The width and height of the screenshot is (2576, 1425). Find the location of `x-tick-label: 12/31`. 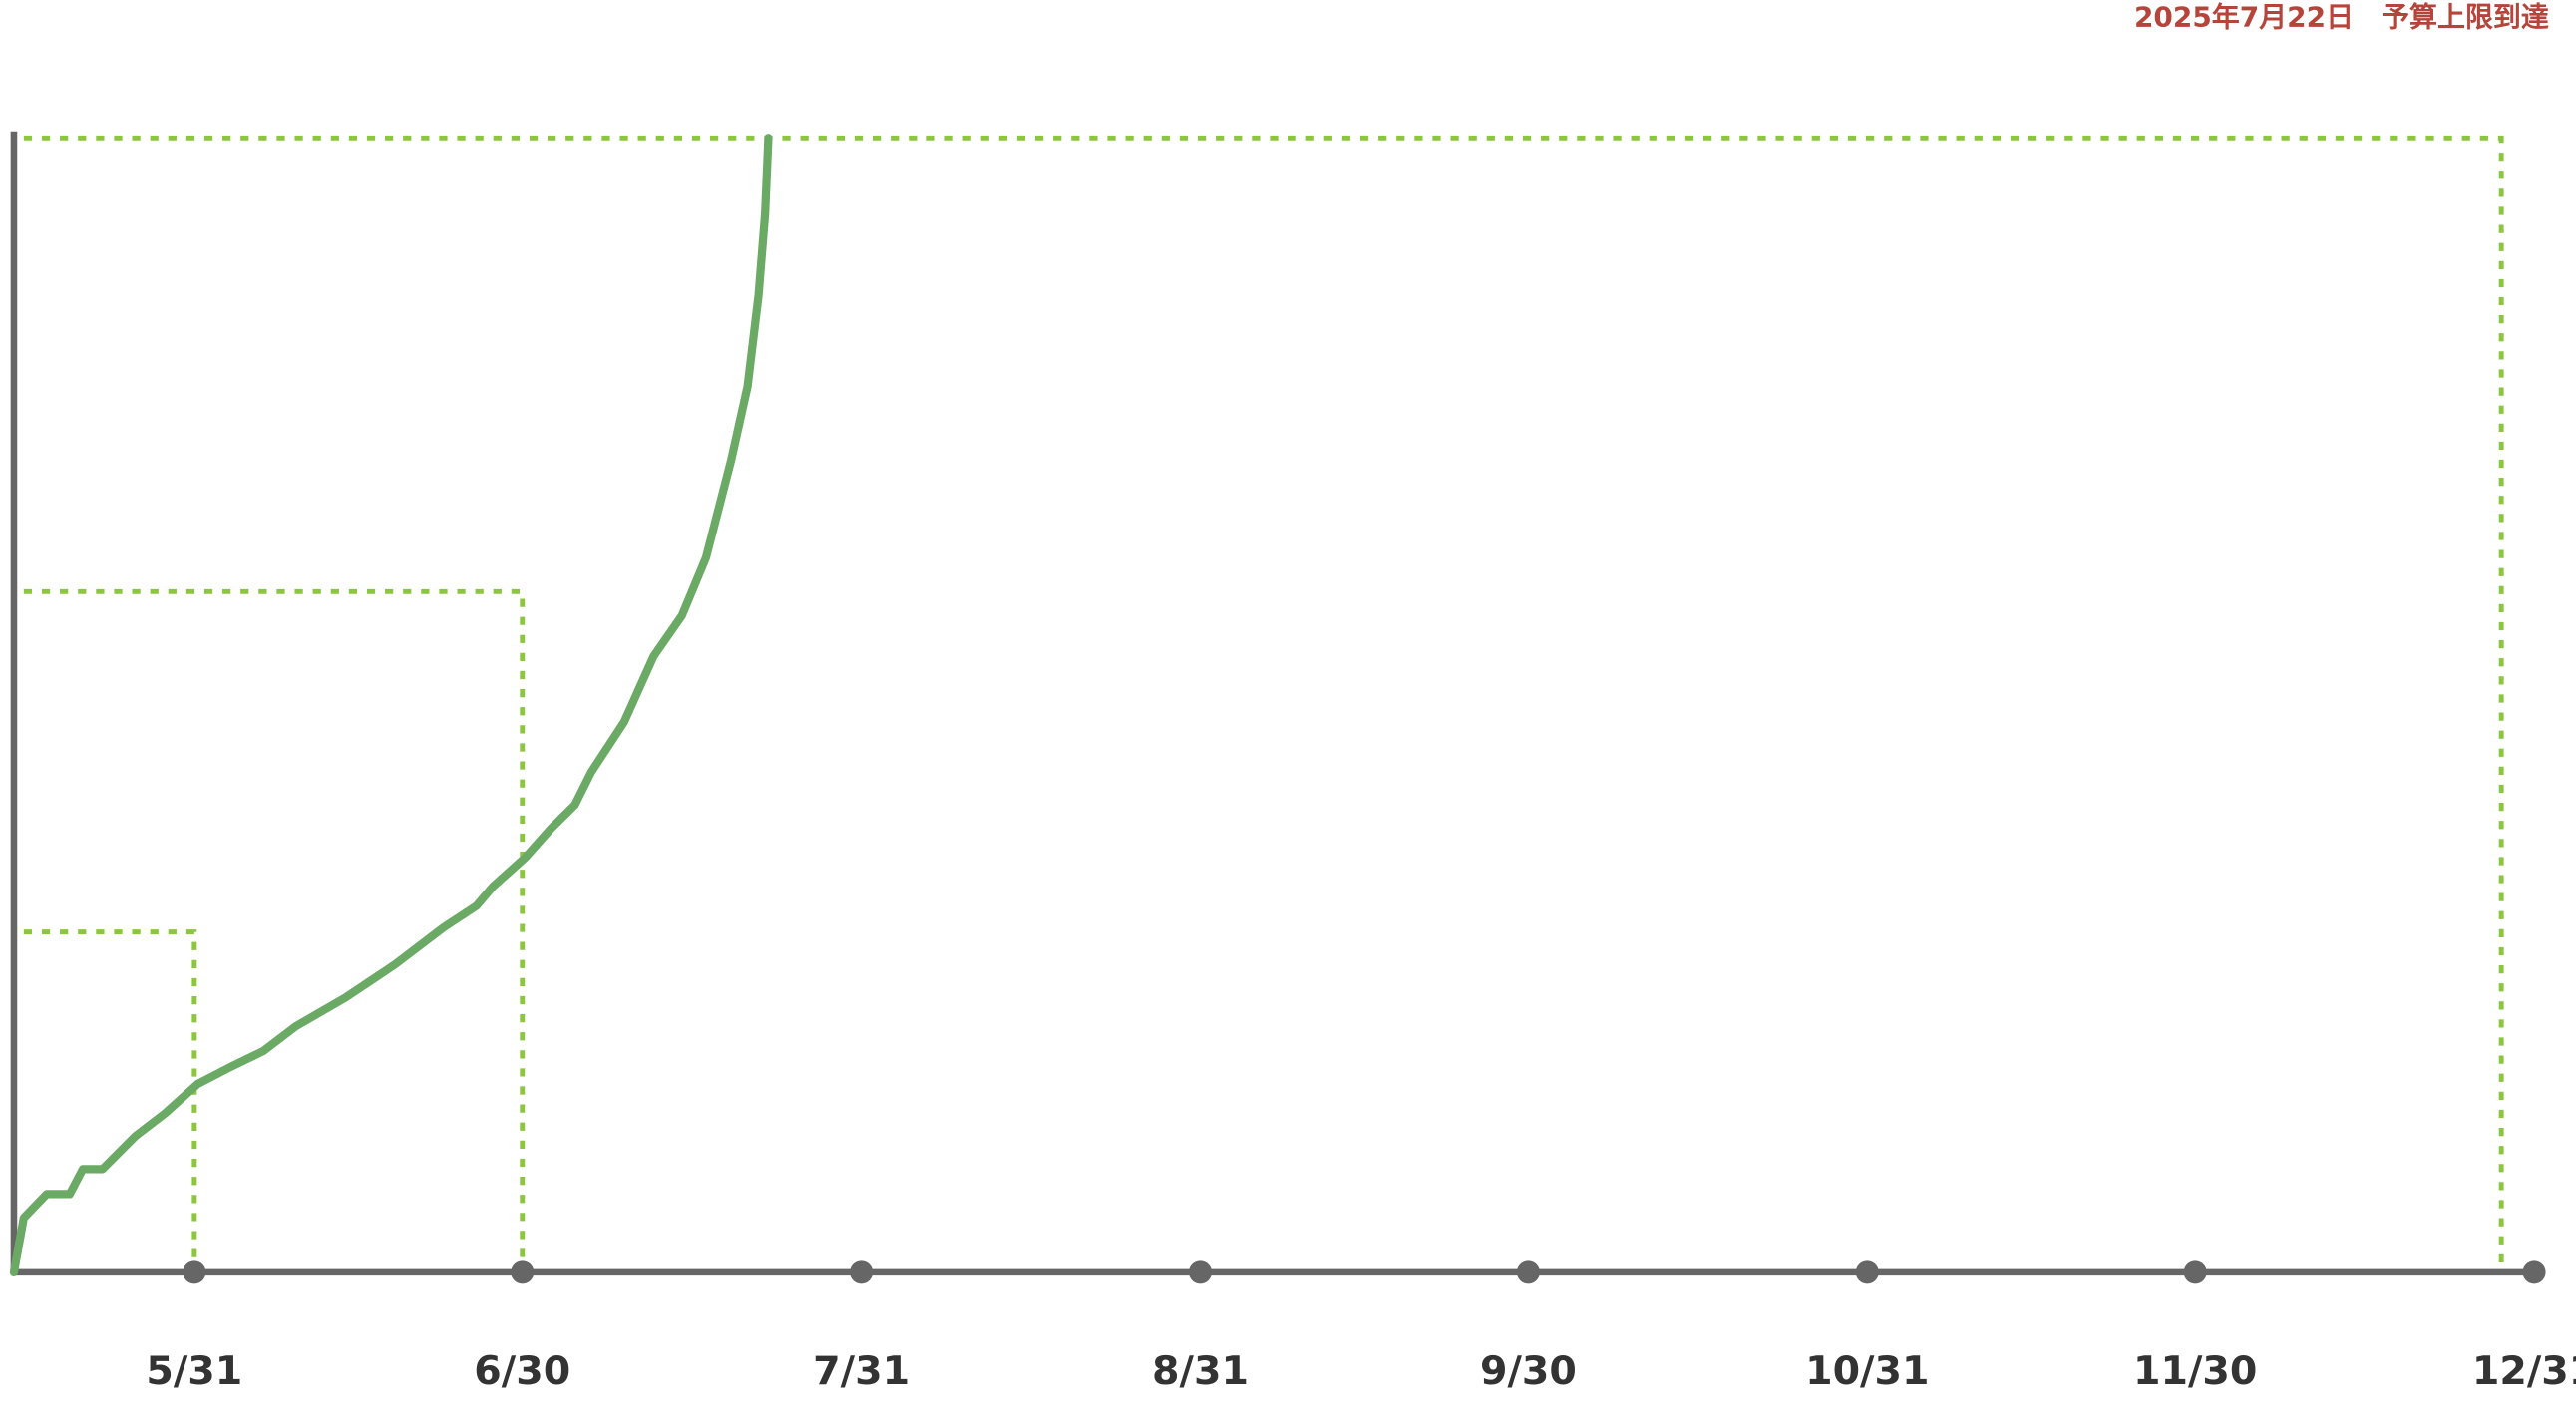

x-tick-label: 12/31 is located at coordinates (2524, 1371).